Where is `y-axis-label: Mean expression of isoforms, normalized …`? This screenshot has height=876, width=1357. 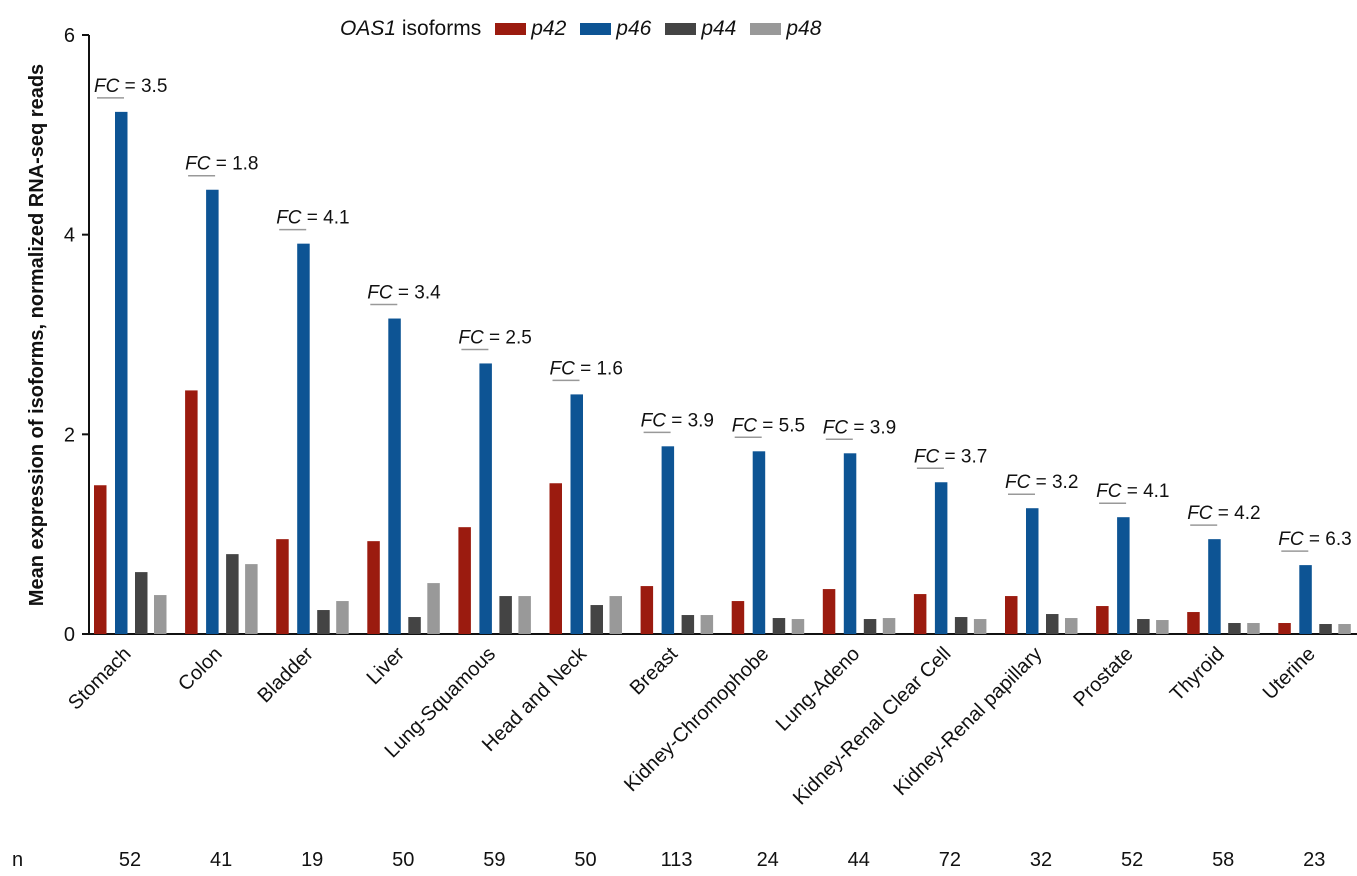
y-axis-label: Mean expression of isoforms, normalized … is located at coordinates (37, 335).